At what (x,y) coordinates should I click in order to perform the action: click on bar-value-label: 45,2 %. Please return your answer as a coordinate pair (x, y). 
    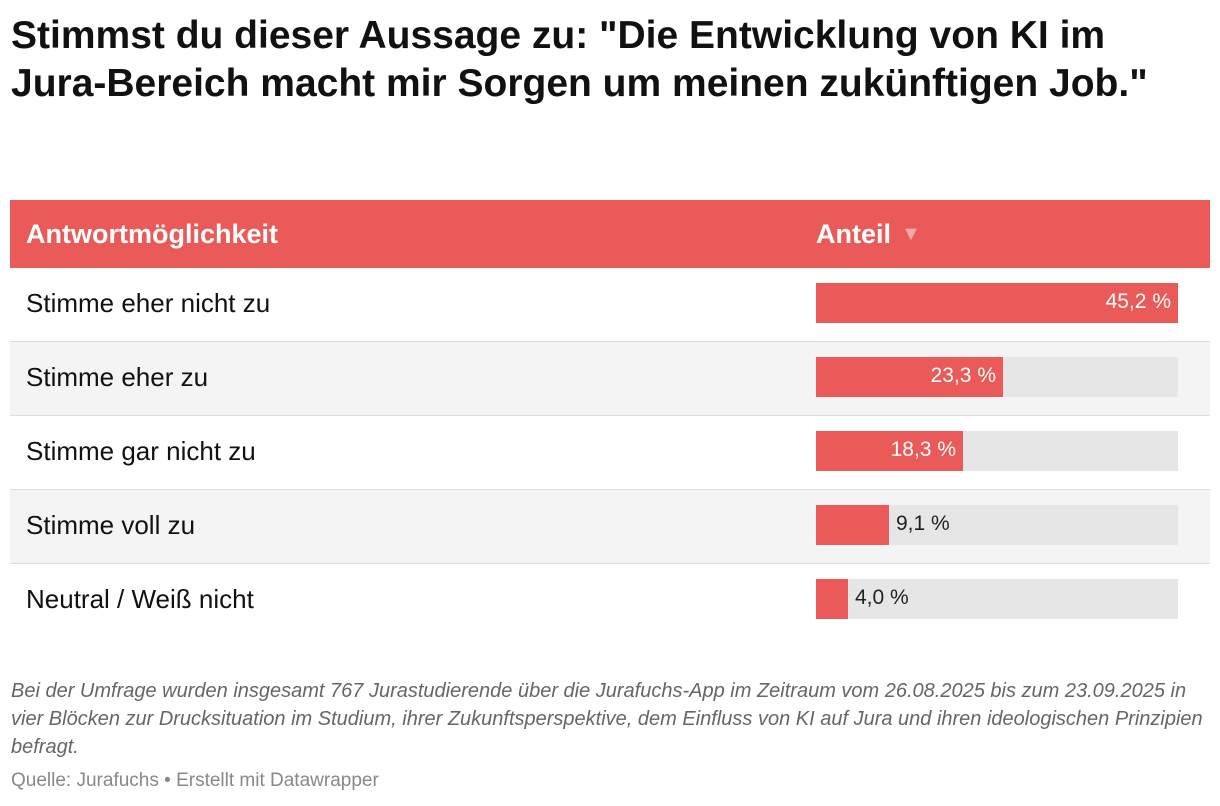
    Looking at the image, I should click on (1138, 301).